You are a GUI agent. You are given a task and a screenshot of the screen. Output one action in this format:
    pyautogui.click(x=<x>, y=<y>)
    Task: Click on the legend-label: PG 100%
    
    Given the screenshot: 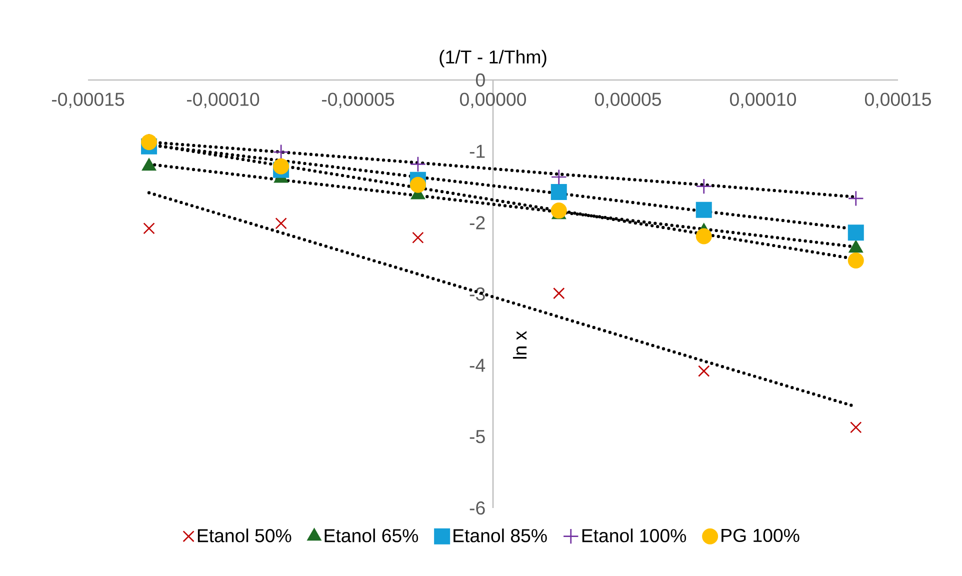 What is the action you would take?
    pyautogui.click(x=761, y=535)
    